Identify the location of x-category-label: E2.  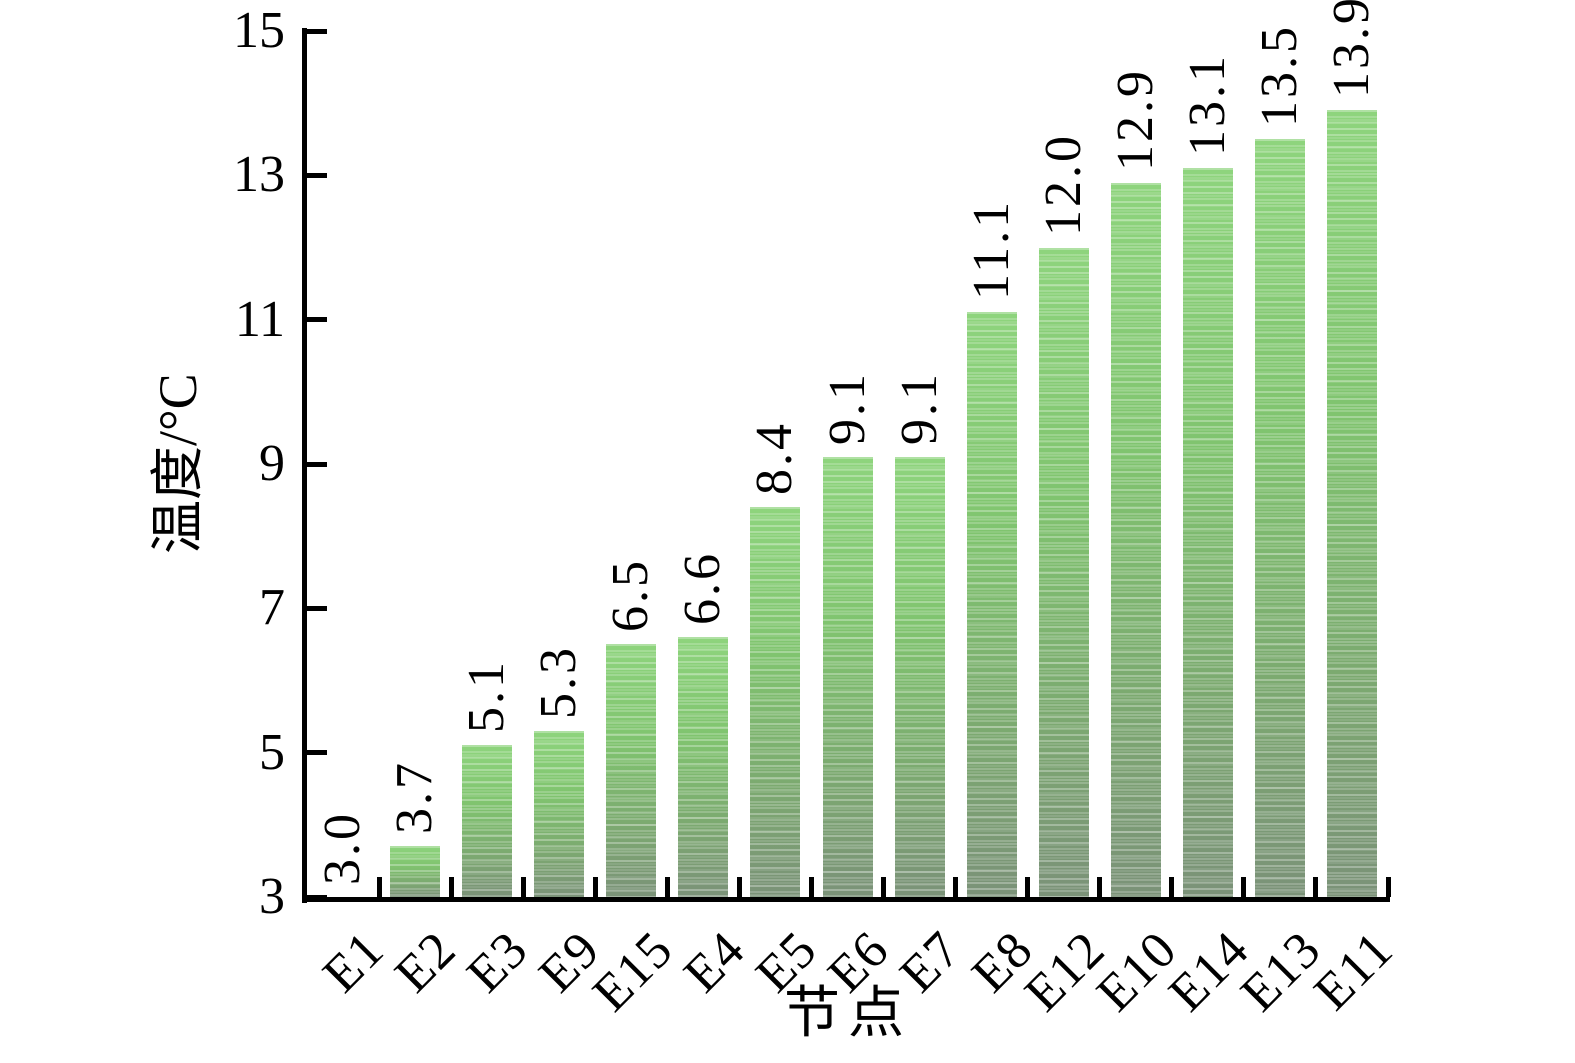
(426, 962).